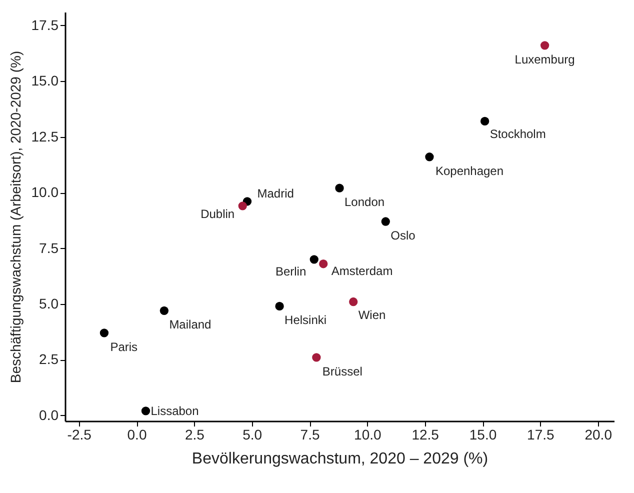 This screenshot has width=634, height=493. What do you see at coordinates (364, 202) in the screenshot?
I see `annotation: London` at bounding box center [364, 202].